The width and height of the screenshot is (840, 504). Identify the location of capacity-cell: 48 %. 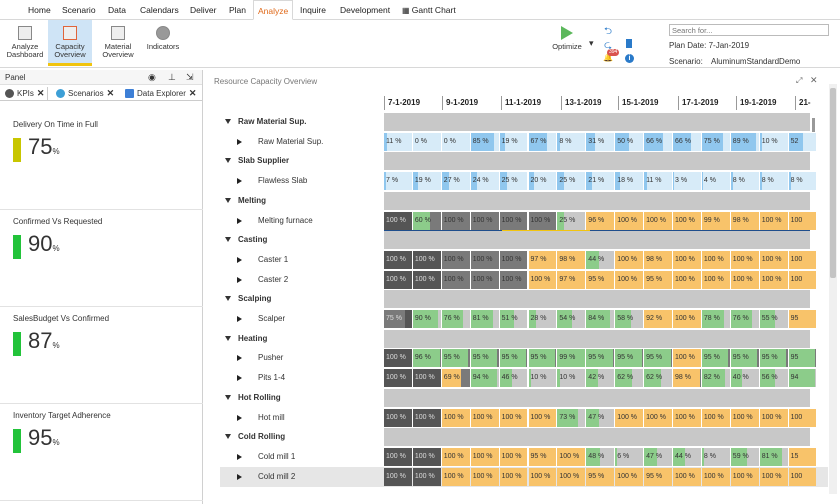
(600, 456).